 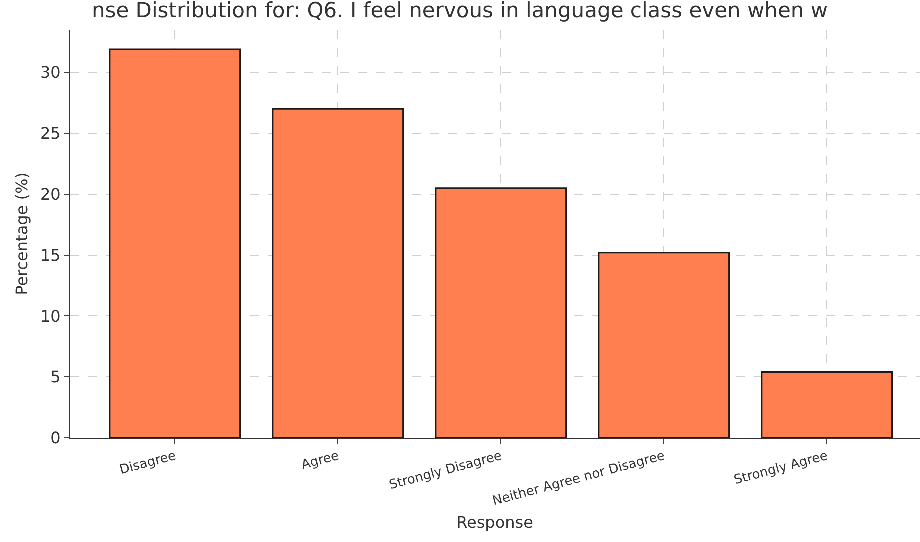 I want to click on y-tick-label: 20, so click(x=50, y=194).